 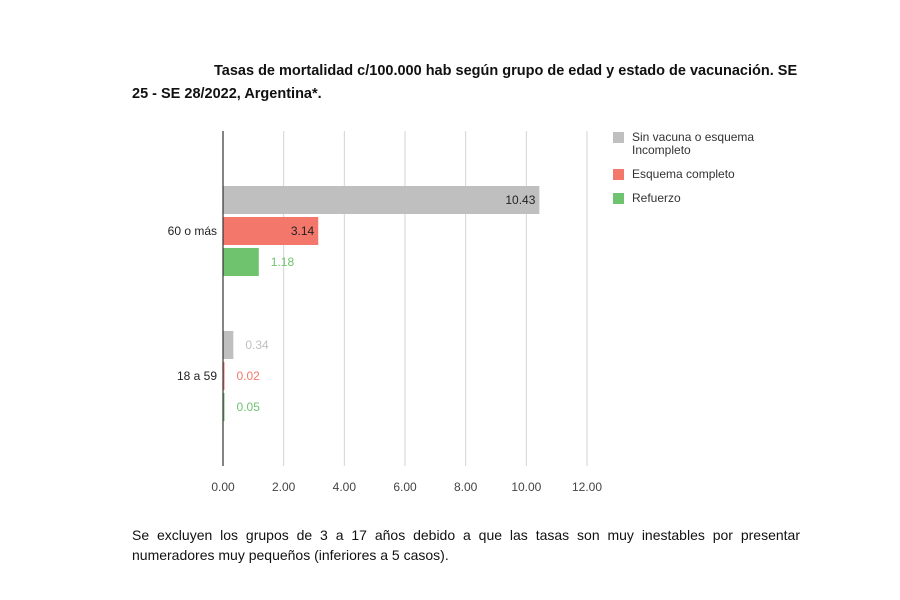 I want to click on legend-swatch-refuerzo, so click(x=618, y=198).